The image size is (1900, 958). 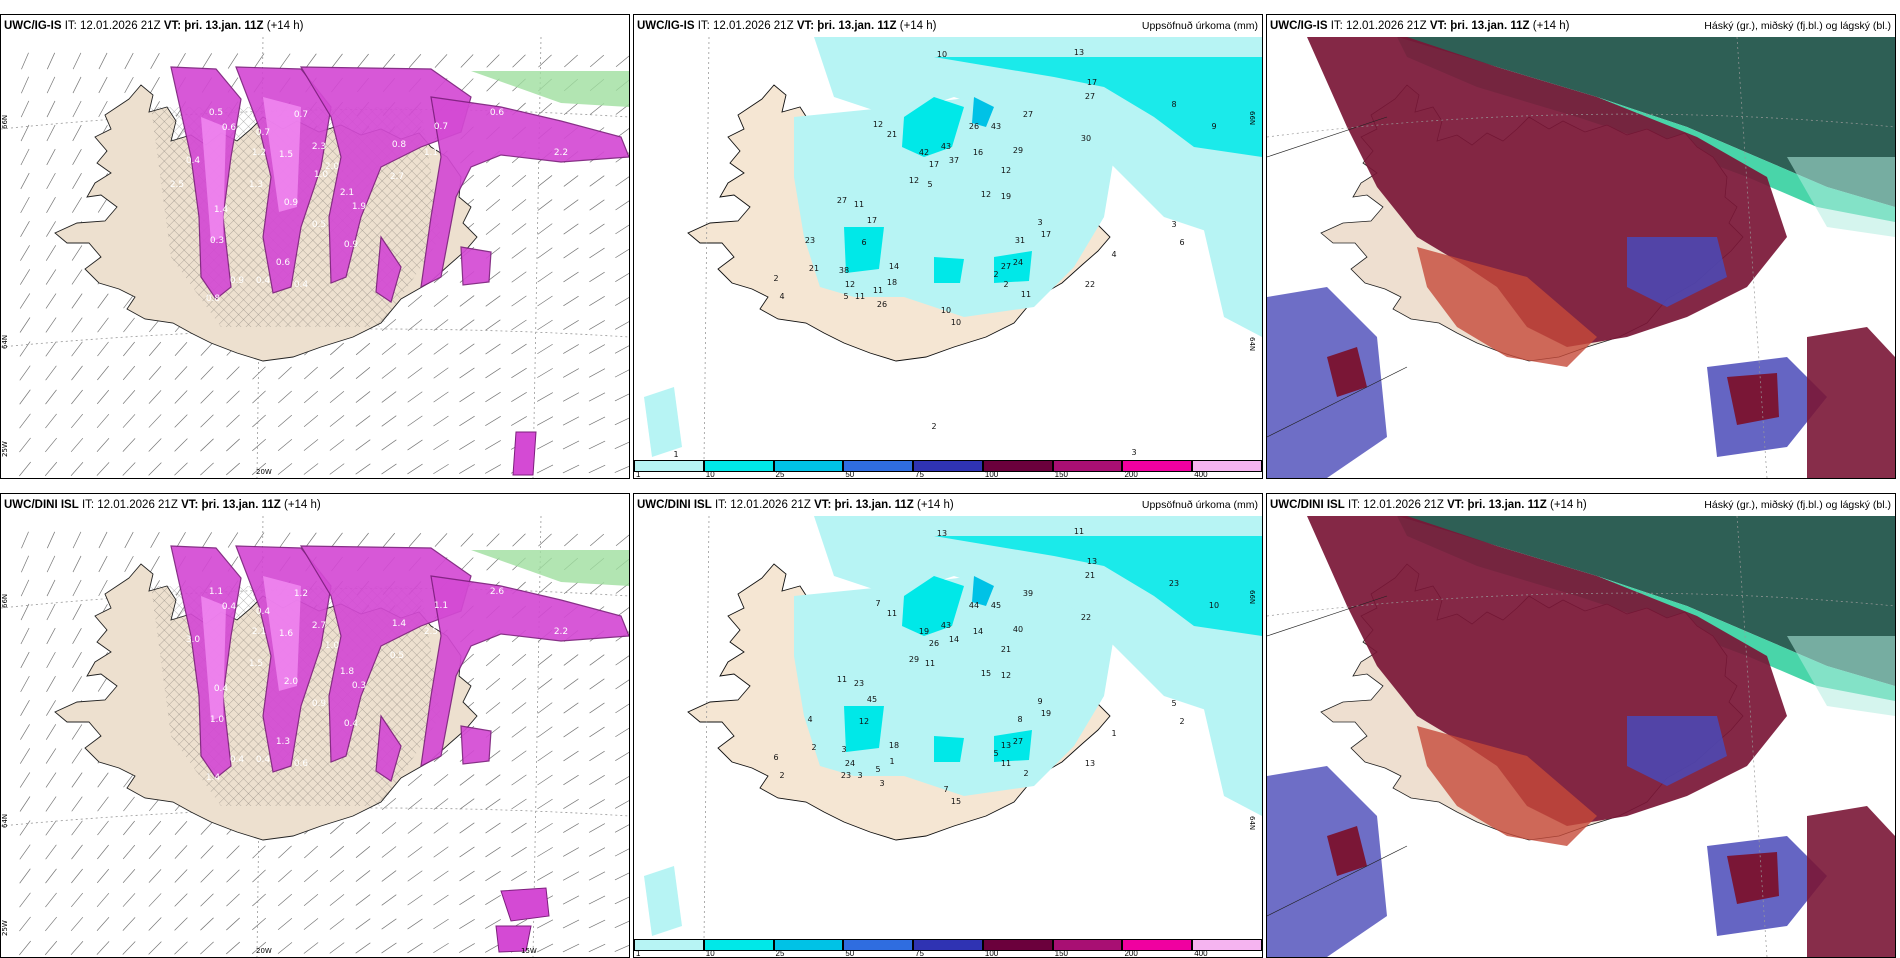 What do you see at coordinates (1677, 751) in the screenshot?
I see `low-cloud-area` at bounding box center [1677, 751].